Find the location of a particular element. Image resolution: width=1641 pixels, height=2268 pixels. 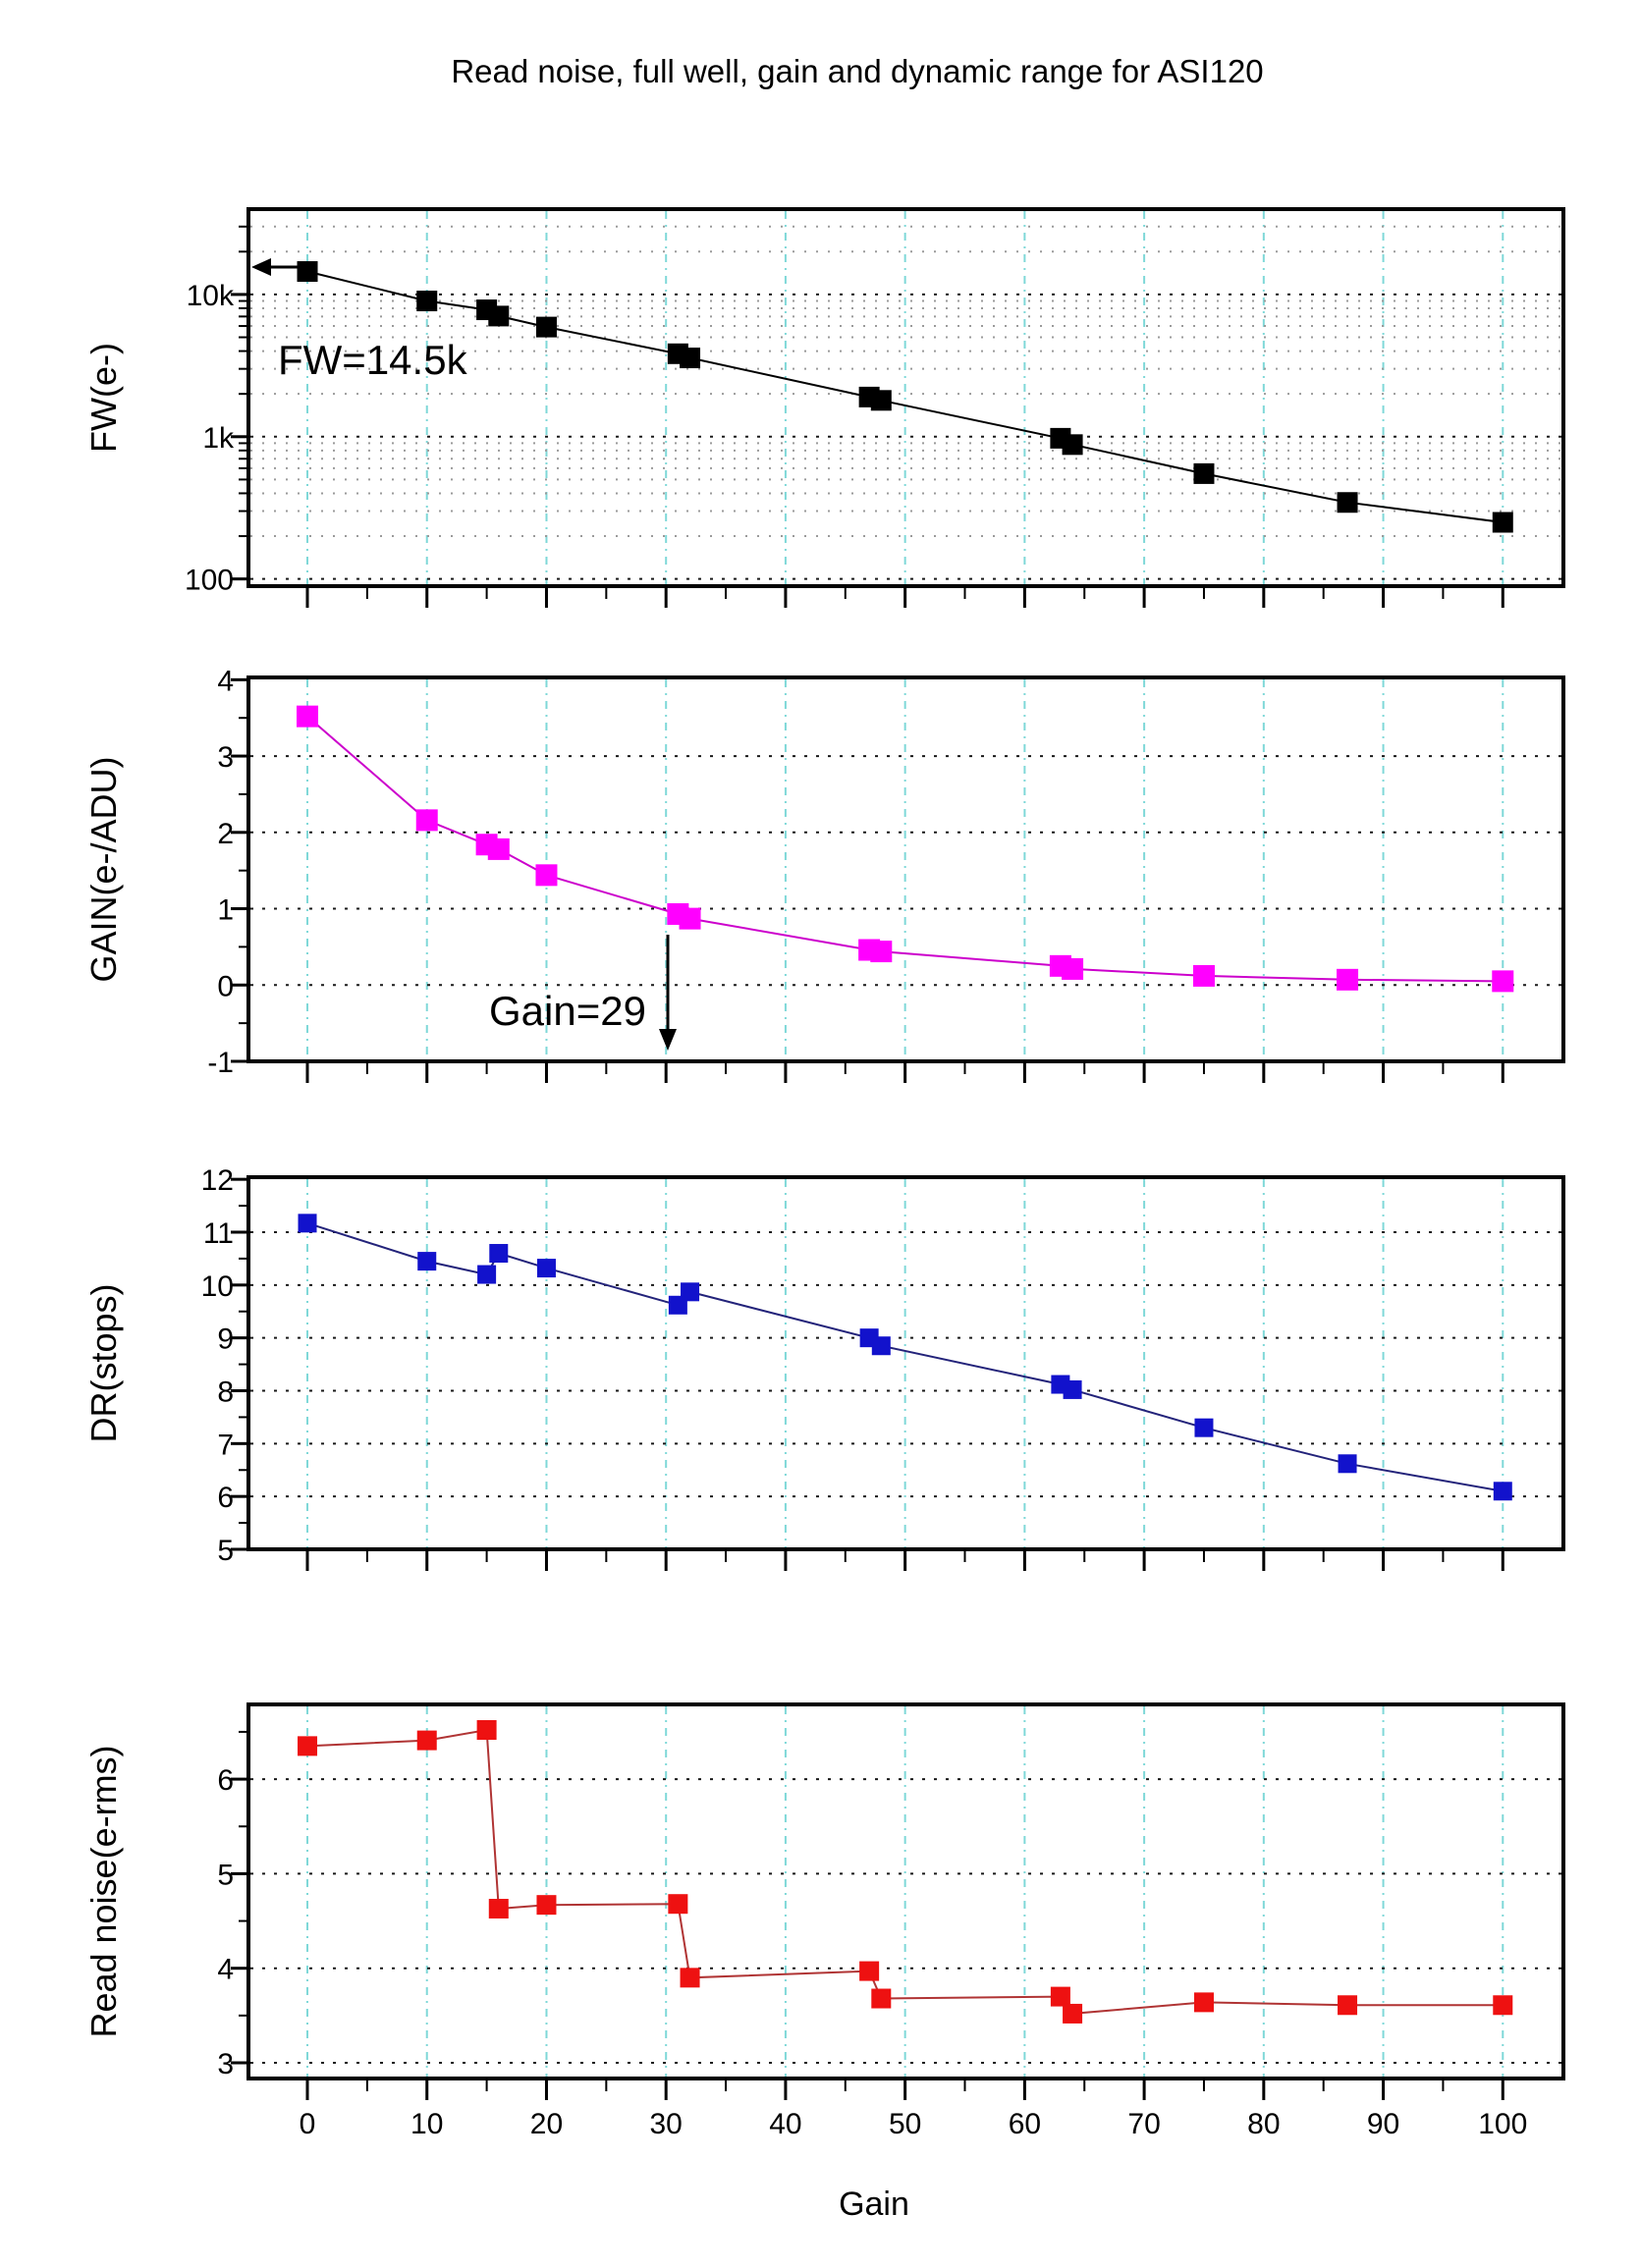

y-tick-label: 1 is located at coordinates (225, 911).